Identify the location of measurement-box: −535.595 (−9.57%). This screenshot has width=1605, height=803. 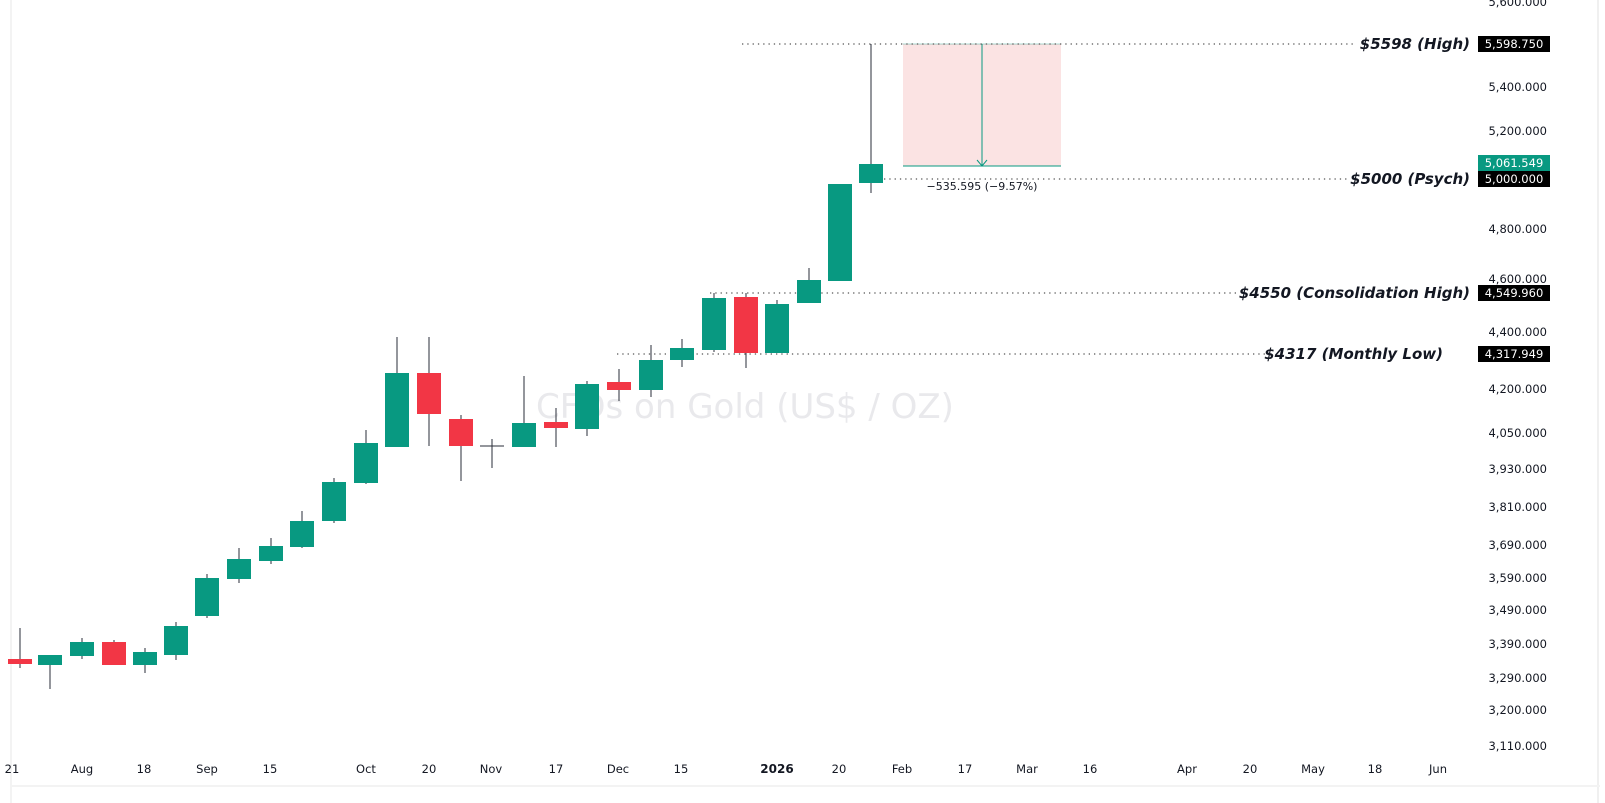
(982, 118).